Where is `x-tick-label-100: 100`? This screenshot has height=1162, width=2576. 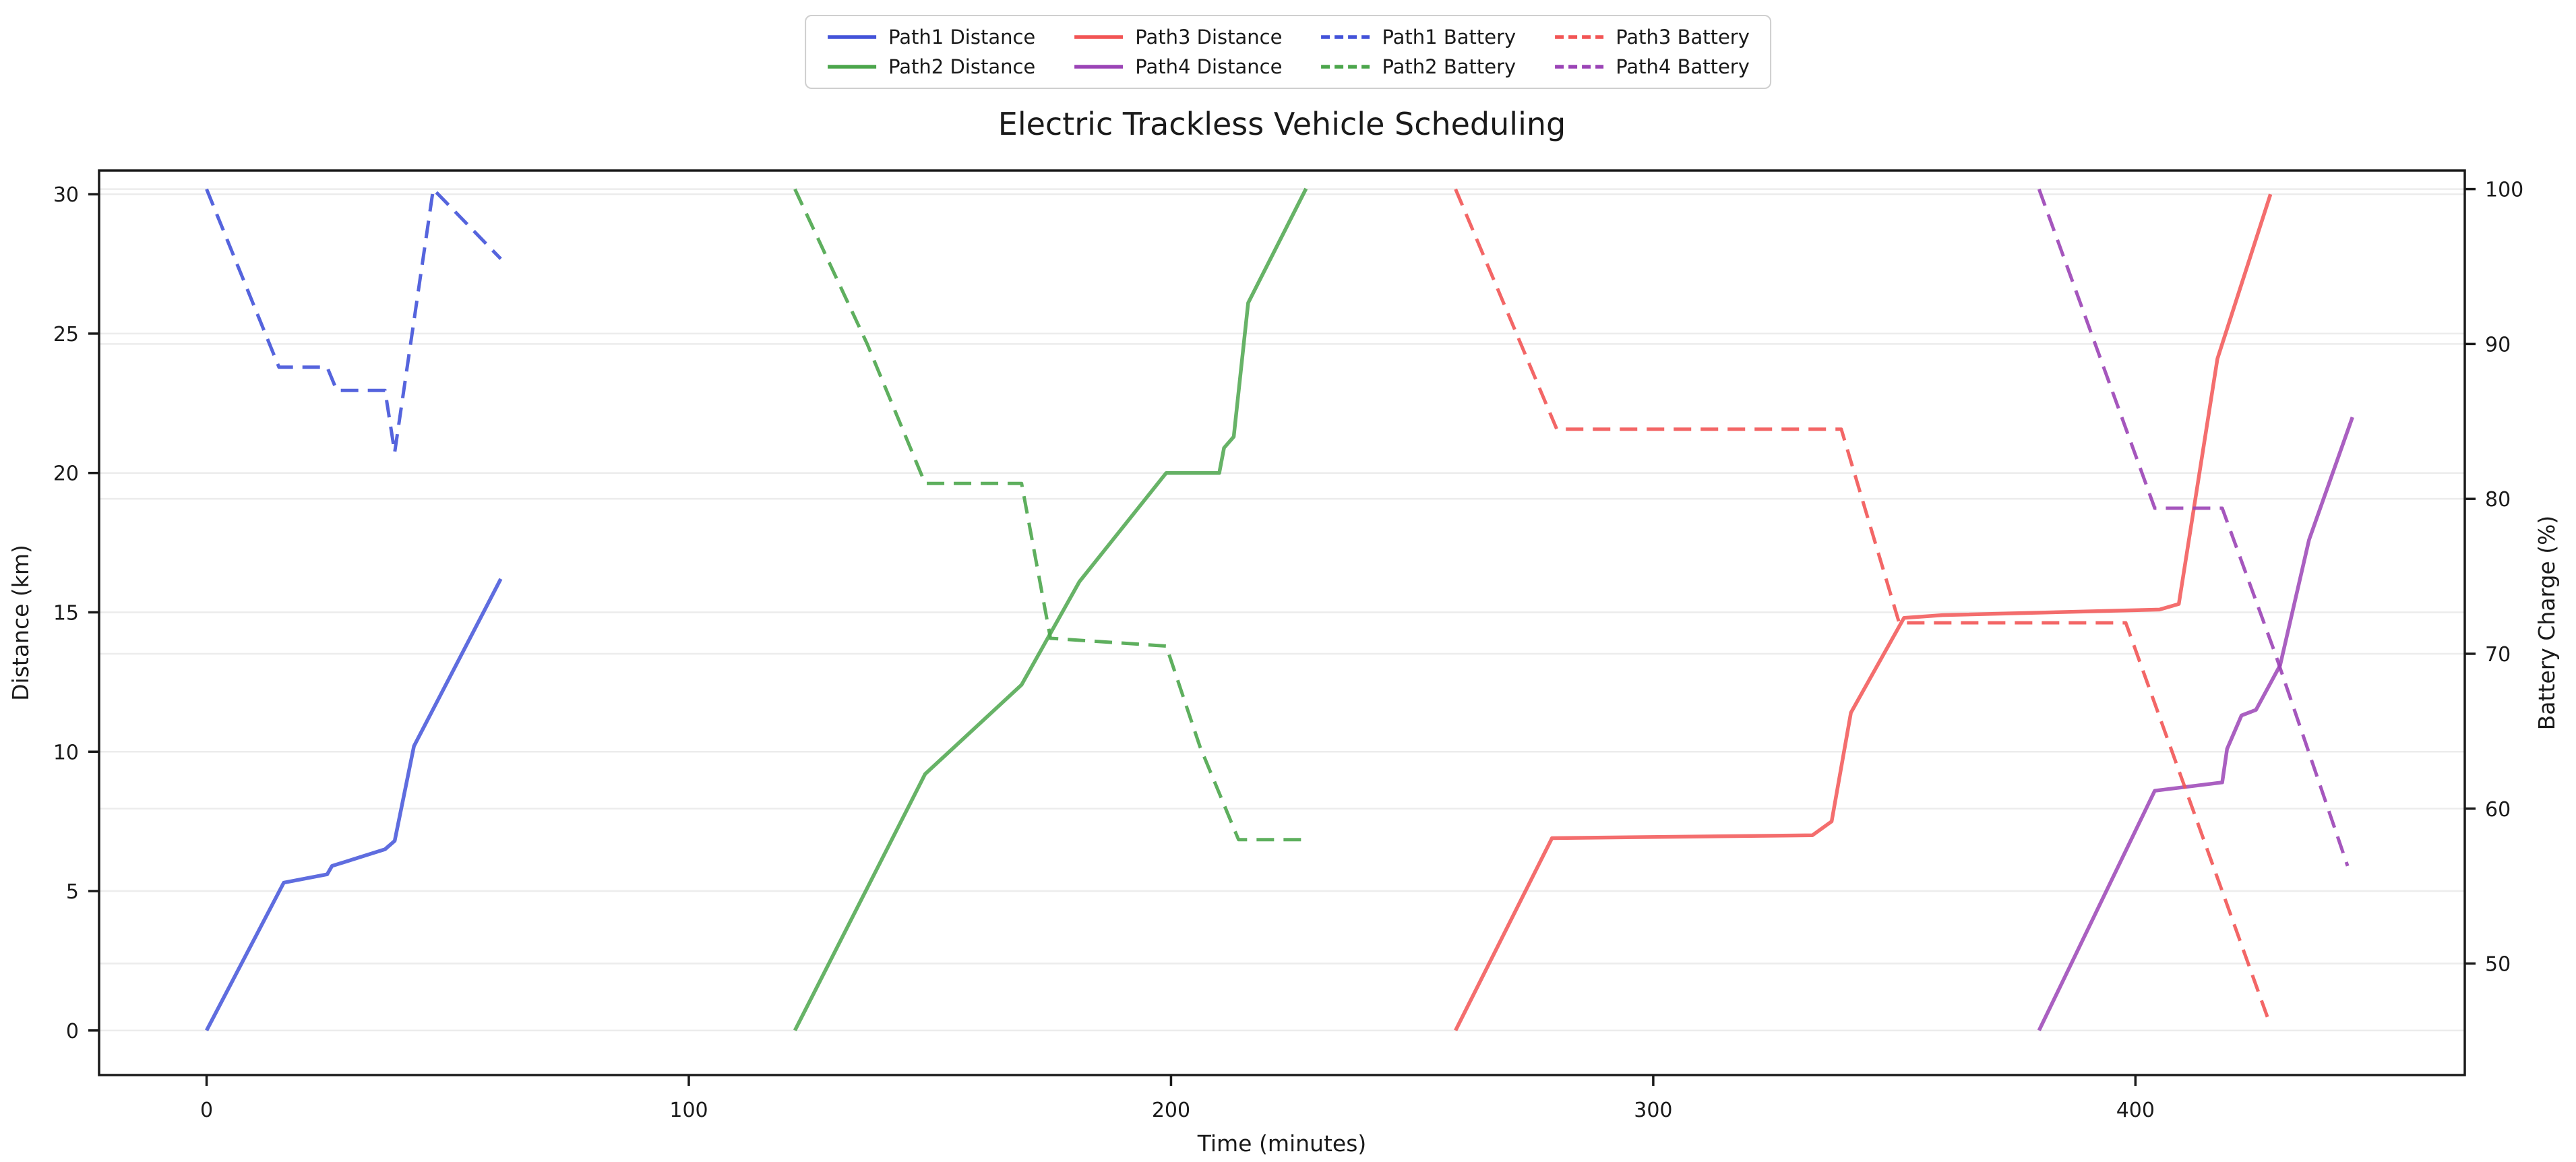
x-tick-label-100: 100 is located at coordinates (688, 1110).